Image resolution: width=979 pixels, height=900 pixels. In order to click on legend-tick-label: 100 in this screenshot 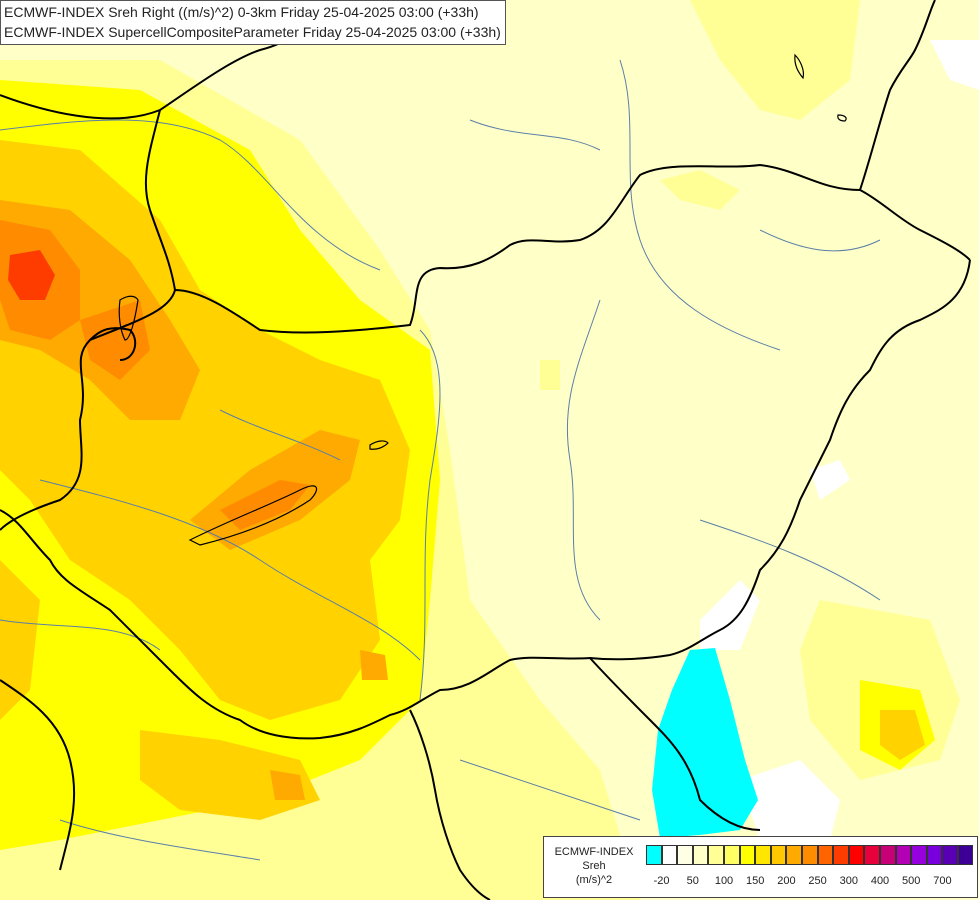, I will do `click(724, 881)`.